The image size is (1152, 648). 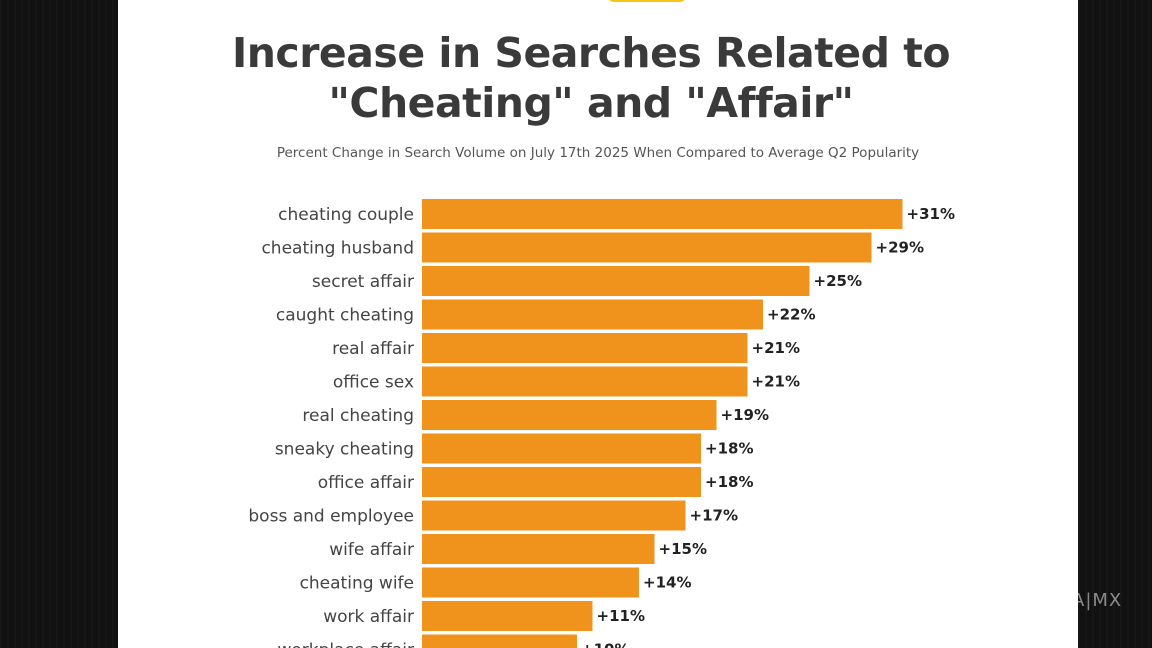 I want to click on value-label: +11%, so click(x=621, y=616).